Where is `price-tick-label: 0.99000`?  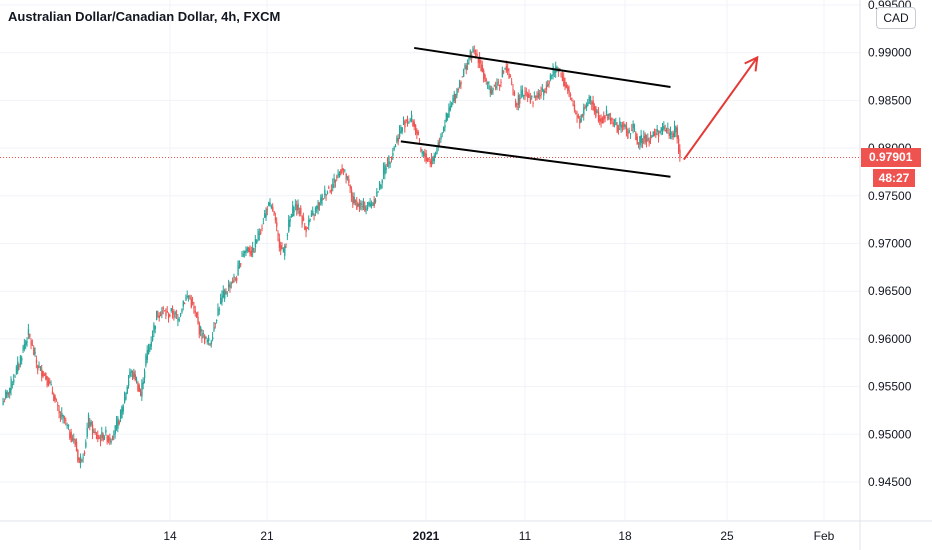
price-tick-label: 0.99000 is located at coordinates (890, 53).